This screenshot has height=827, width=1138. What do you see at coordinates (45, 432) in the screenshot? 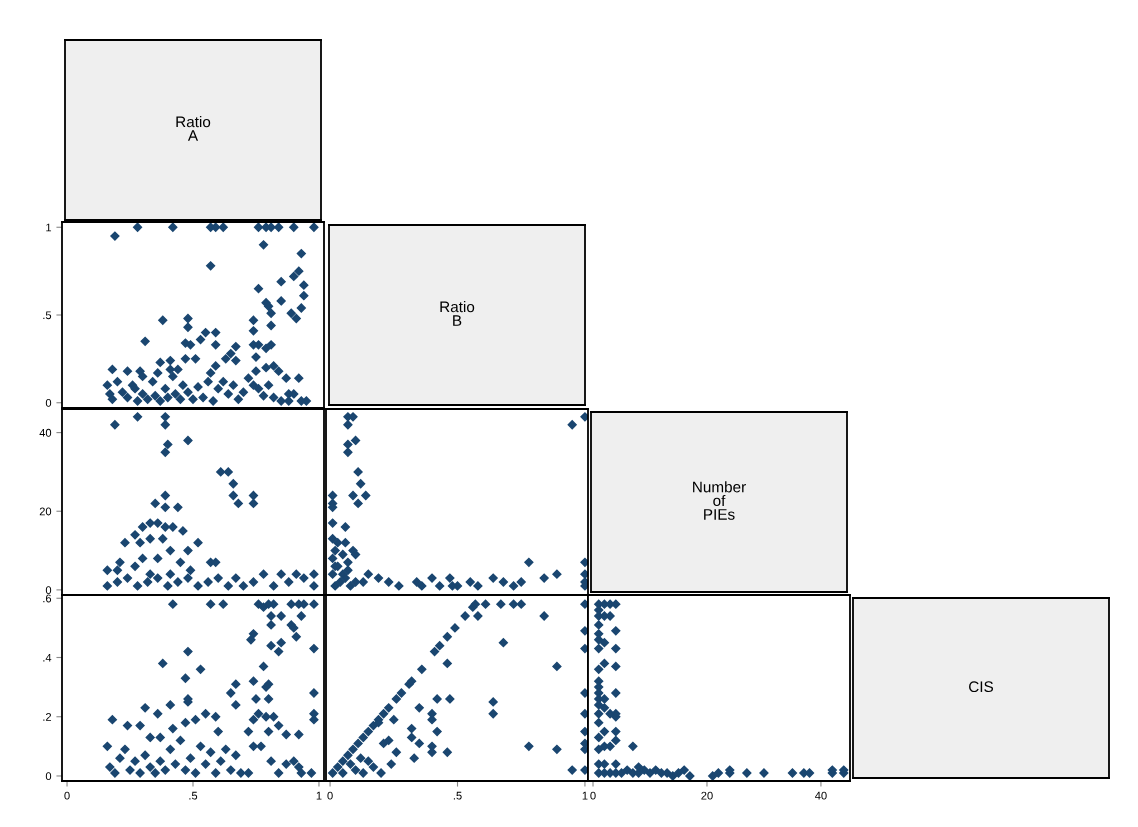
I see `y-tick-label: 40` at bounding box center [45, 432].